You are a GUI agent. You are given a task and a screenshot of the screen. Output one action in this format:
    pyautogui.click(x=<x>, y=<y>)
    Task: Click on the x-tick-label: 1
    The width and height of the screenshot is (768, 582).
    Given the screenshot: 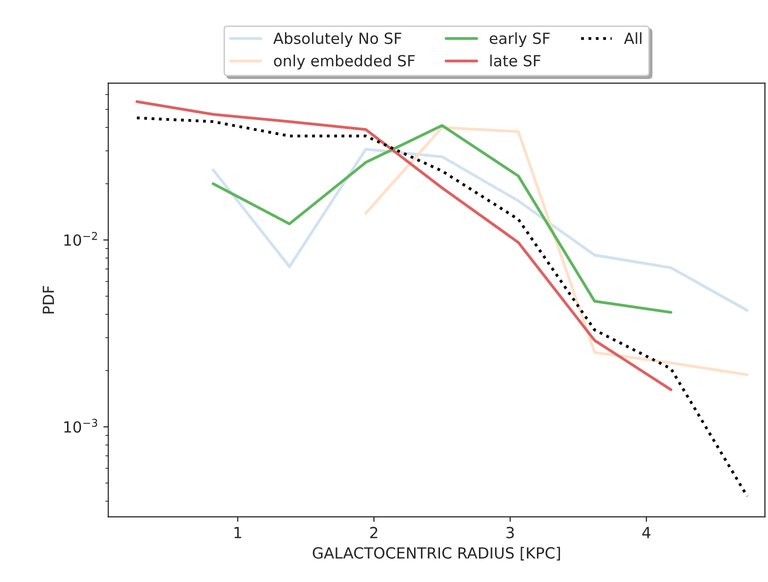 What is the action you would take?
    pyautogui.click(x=238, y=532)
    